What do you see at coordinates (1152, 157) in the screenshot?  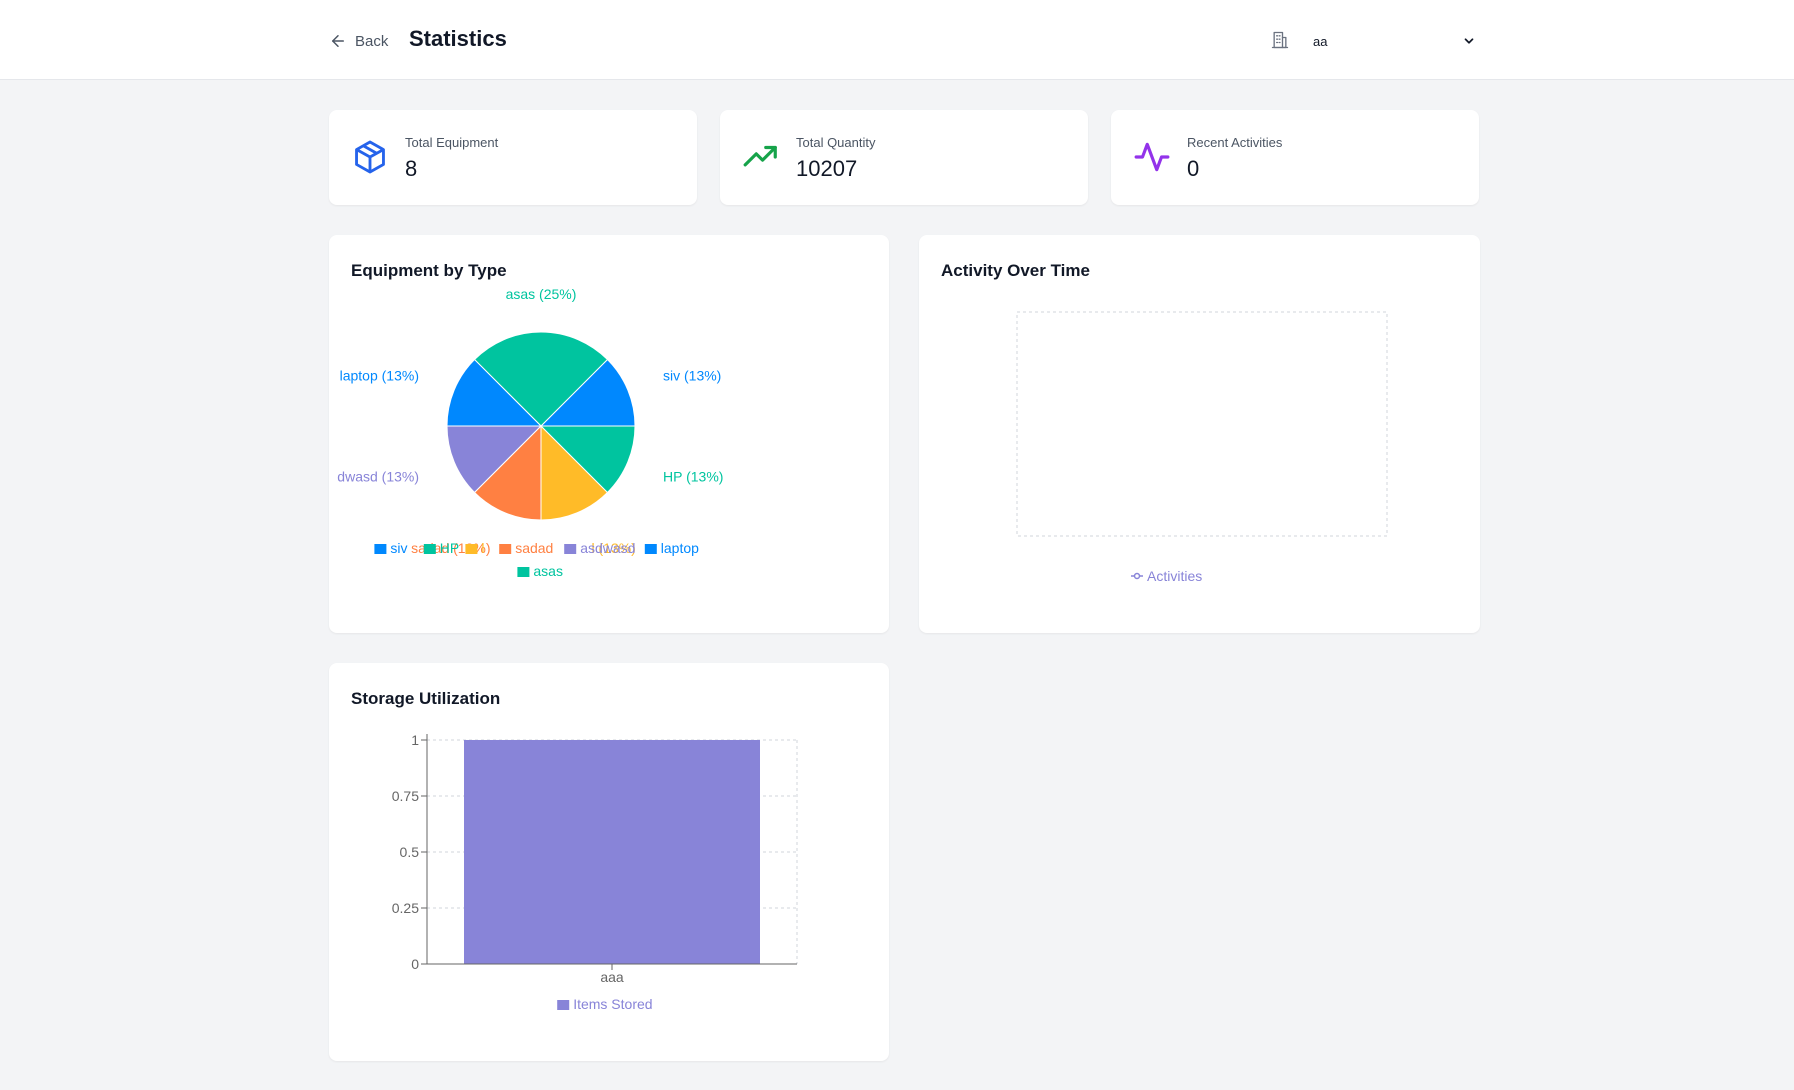 I see `activity-icon` at bounding box center [1152, 157].